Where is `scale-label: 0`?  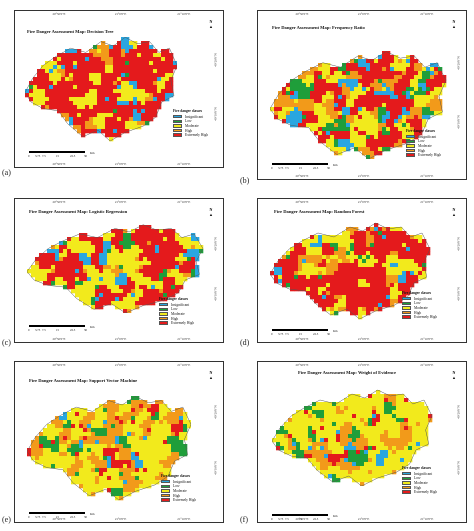 scale-label: 0 is located at coordinates (29, 330).